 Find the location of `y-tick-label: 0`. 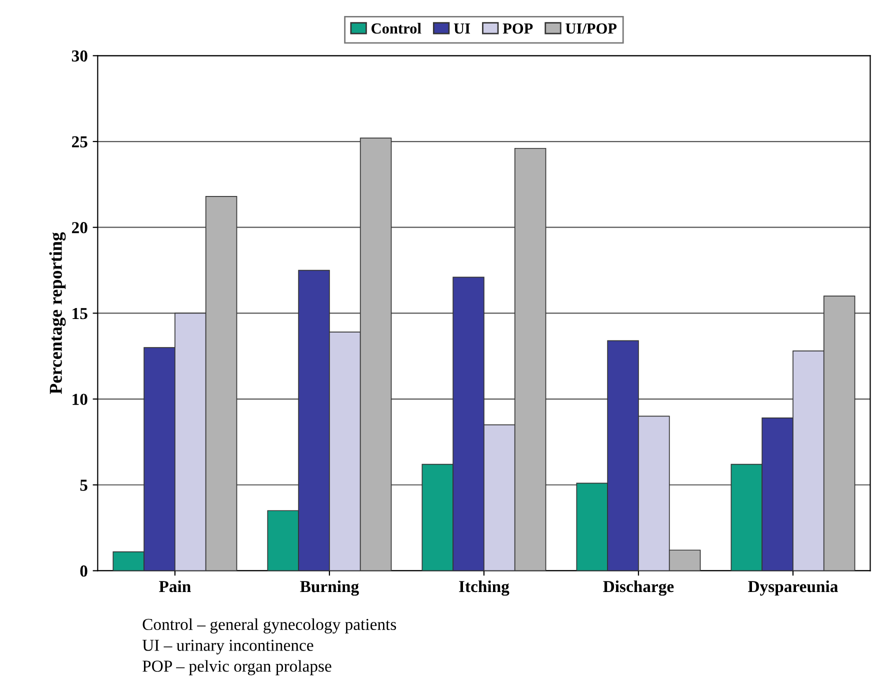

y-tick-label: 0 is located at coordinates (84, 571).